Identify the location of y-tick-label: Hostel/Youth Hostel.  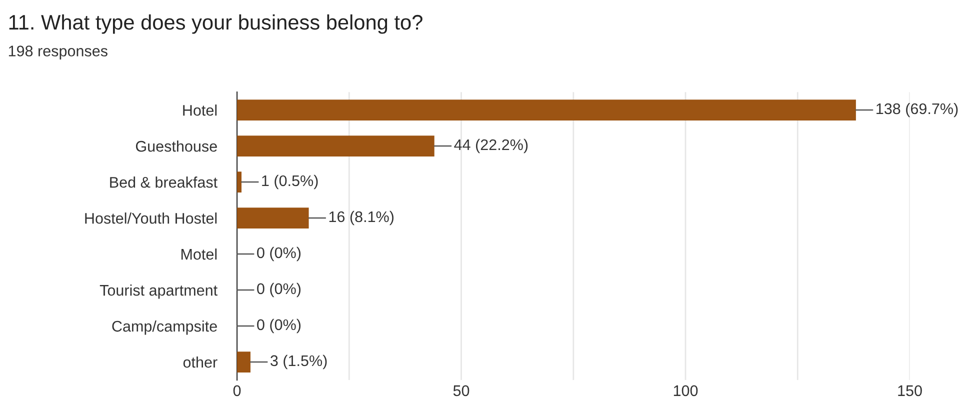
(151, 218).